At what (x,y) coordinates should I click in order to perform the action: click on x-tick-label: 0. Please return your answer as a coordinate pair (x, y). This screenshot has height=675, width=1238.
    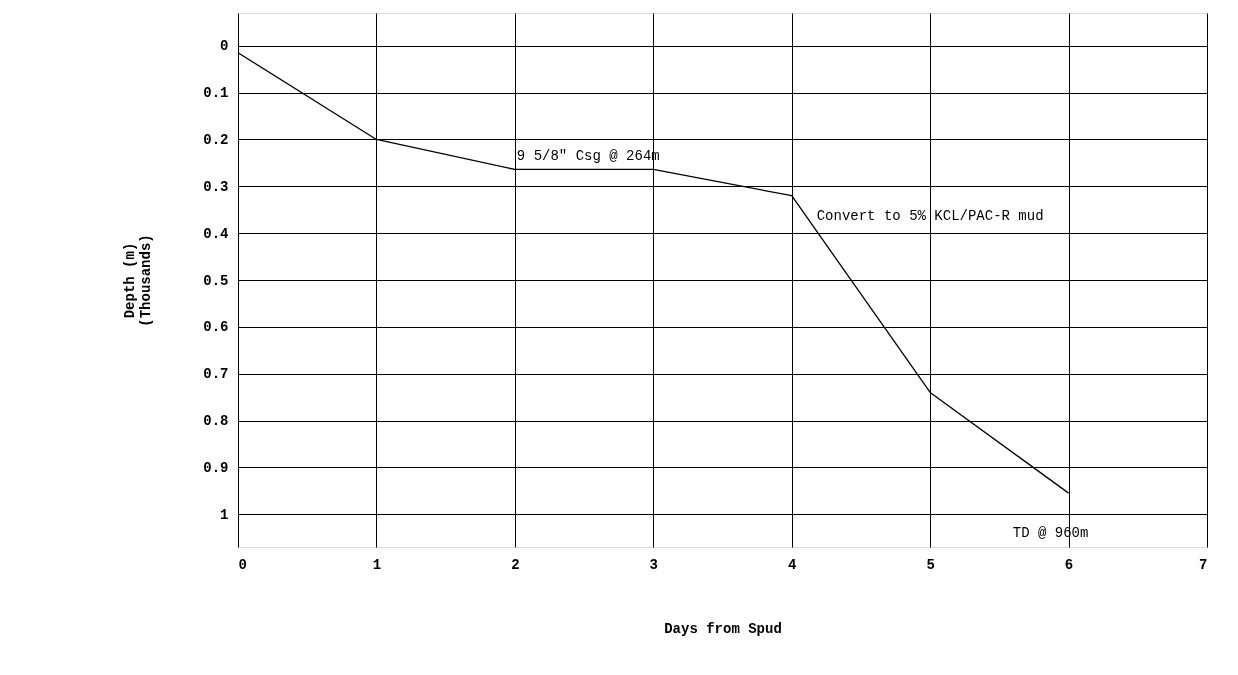
    Looking at the image, I should click on (242, 564).